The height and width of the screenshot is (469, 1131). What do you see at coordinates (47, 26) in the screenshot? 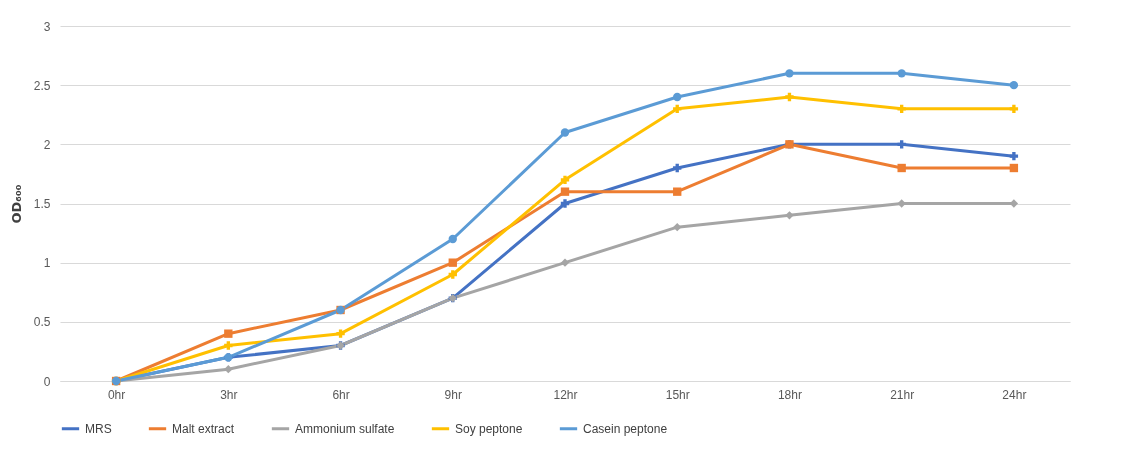
I see `y-tick-label: 3` at bounding box center [47, 26].